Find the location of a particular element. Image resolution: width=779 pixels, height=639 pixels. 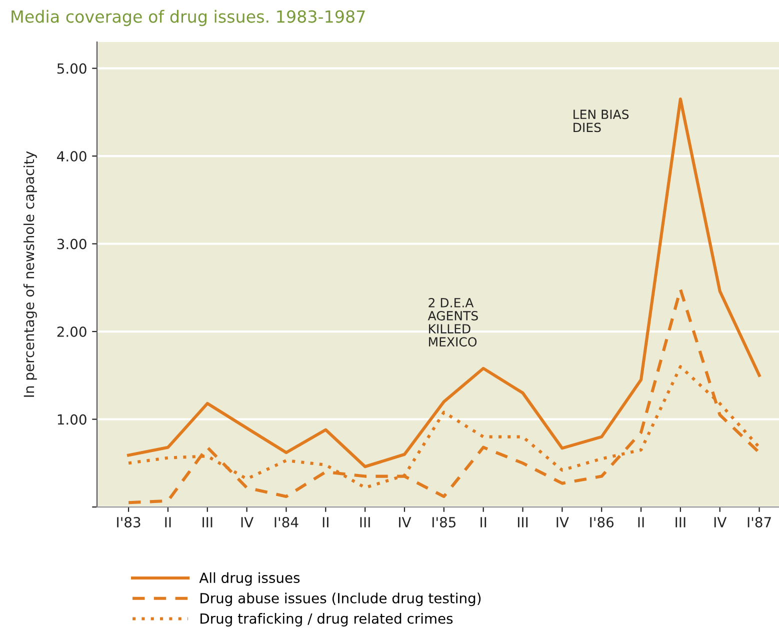

x-tick-label: I'86 is located at coordinates (602, 522).